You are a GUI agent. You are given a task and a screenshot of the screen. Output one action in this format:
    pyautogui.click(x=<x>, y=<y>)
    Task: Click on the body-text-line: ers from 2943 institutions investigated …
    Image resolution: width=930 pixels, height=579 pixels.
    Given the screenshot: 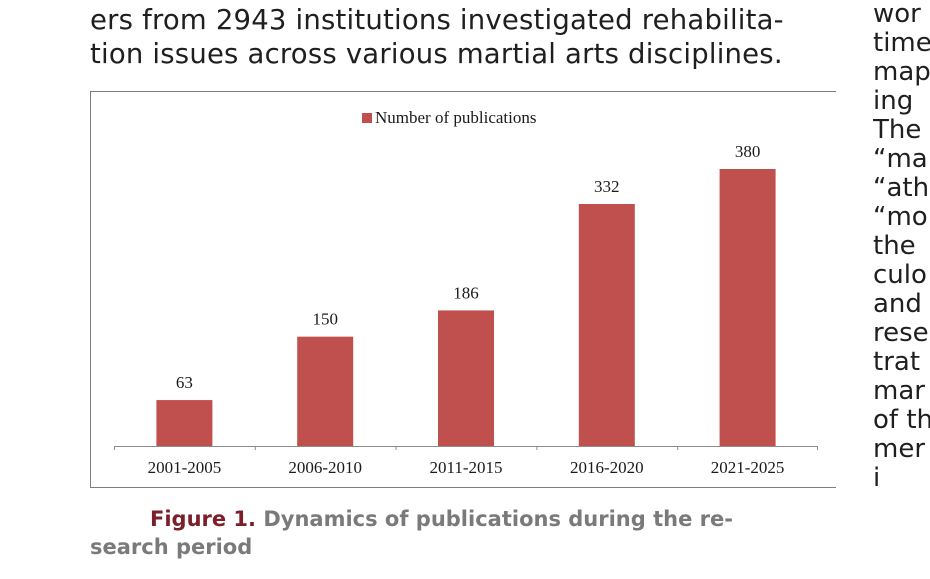 What is the action you would take?
    pyautogui.click(x=437, y=20)
    